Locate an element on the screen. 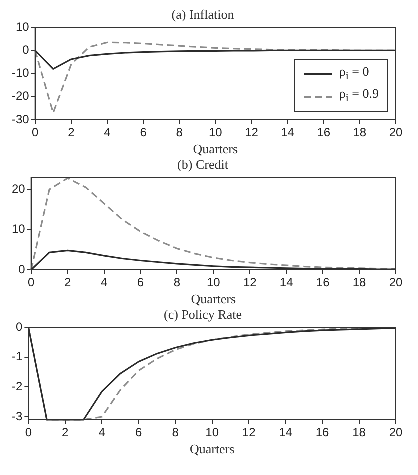 The image size is (418, 475). y-tick-label: 20 is located at coordinates (19, 189).